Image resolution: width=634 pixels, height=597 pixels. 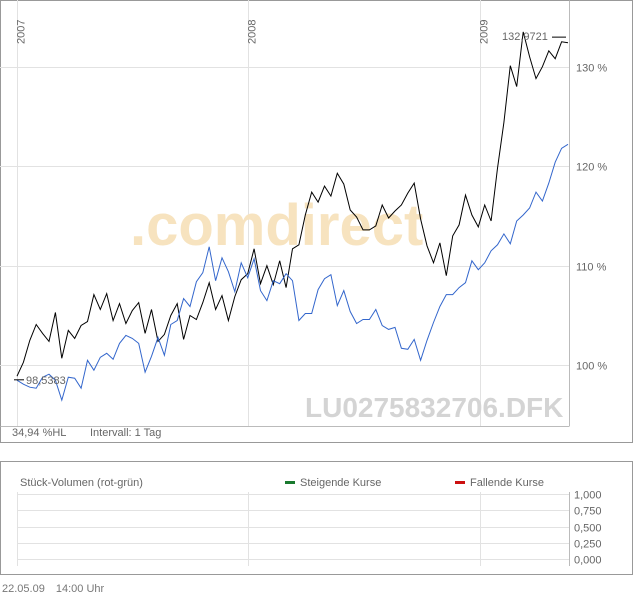 What do you see at coordinates (588, 561) in the screenshot?
I see `volume-y-tick-label: 0,000` at bounding box center [588, 561].